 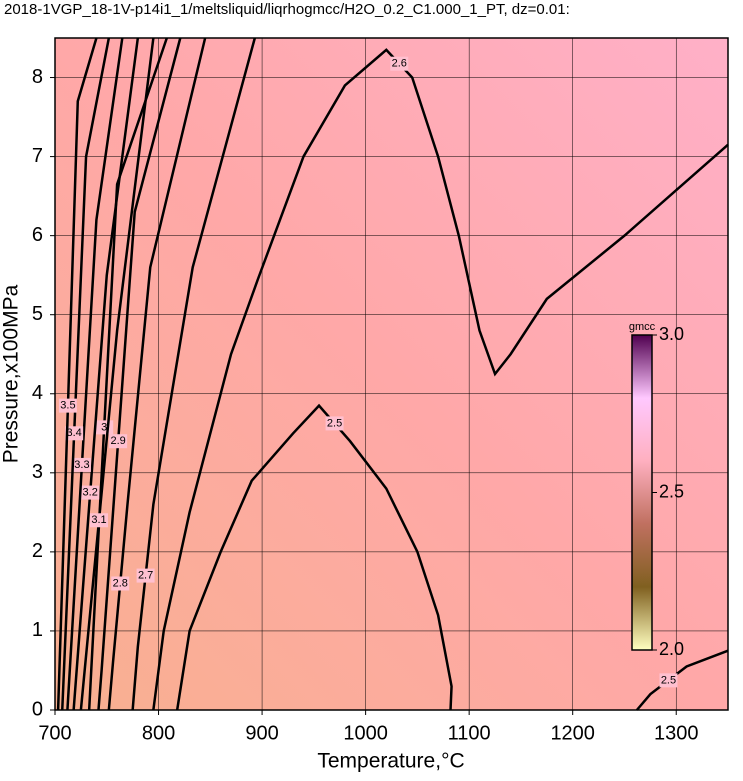 What do you see at coordinates (37, 709) in the screenshot?
I see `y-tick-label: 0` at bounding box center [37, 709].